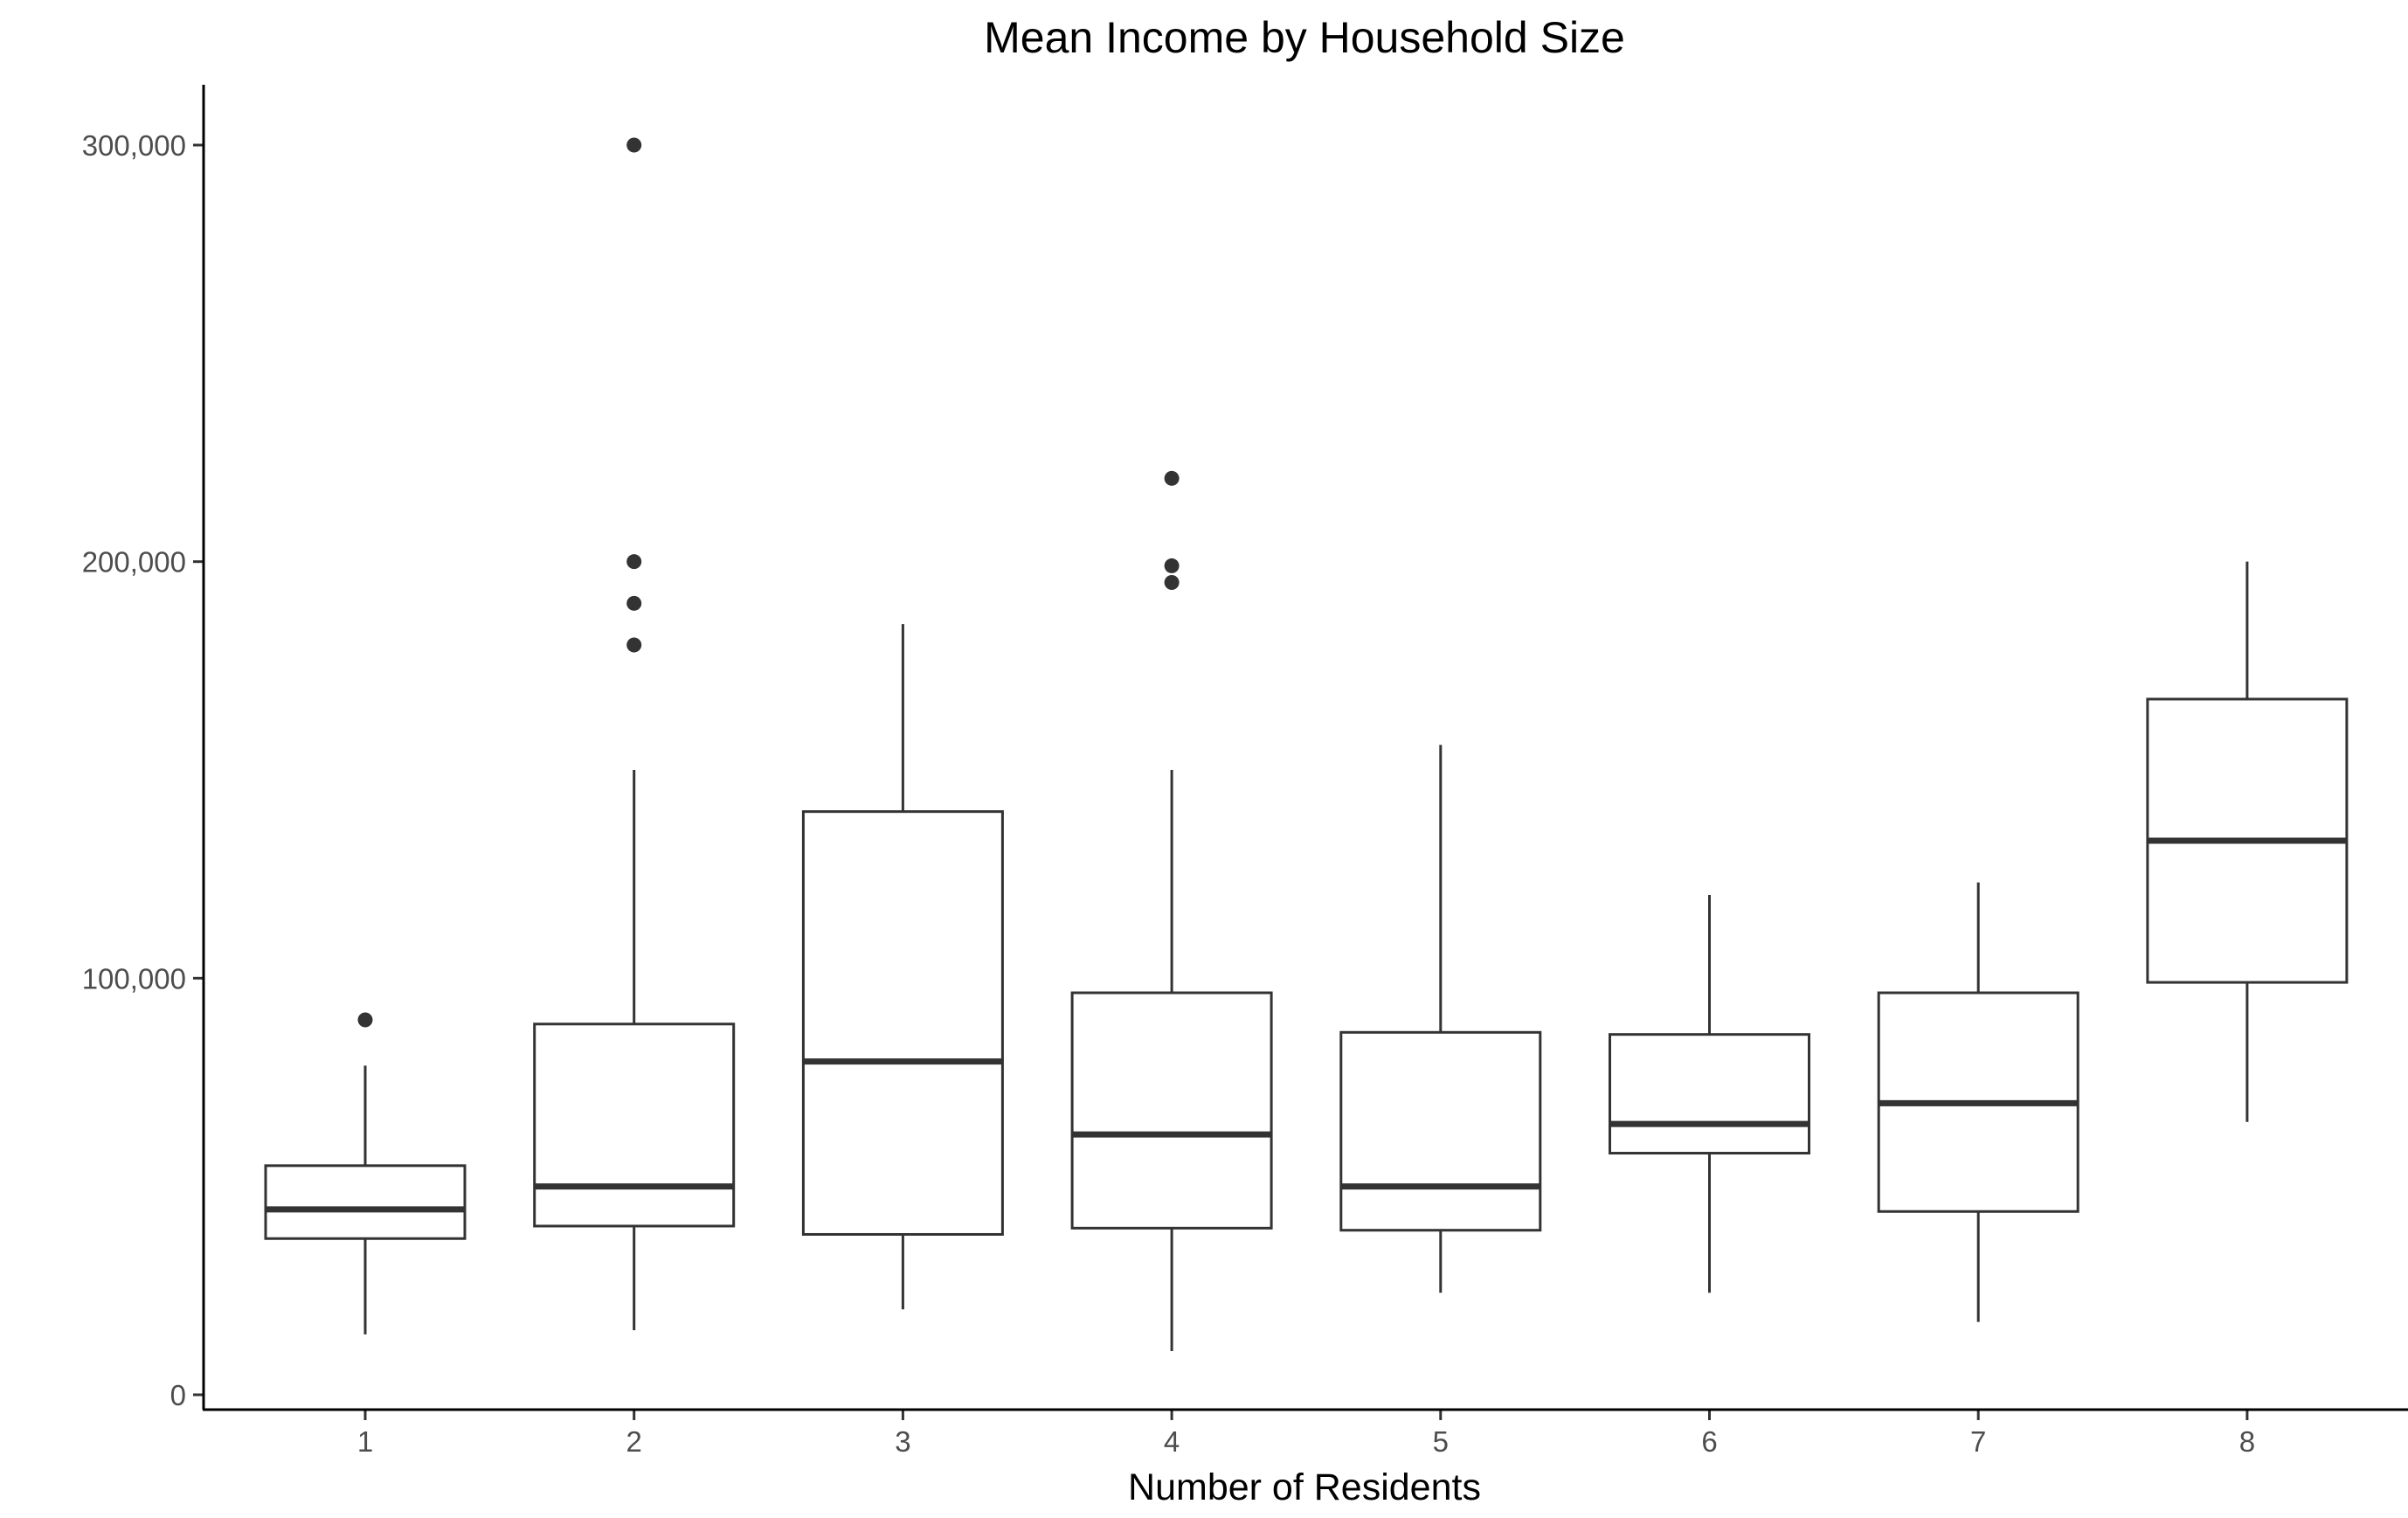 The width and height of the screenshot is (2408, 1518). What do you see at coordinates (1304, 1487) in the screenshot?
I see `x-axis-label: Number of Residents` at bounding box center [1304, 1487].